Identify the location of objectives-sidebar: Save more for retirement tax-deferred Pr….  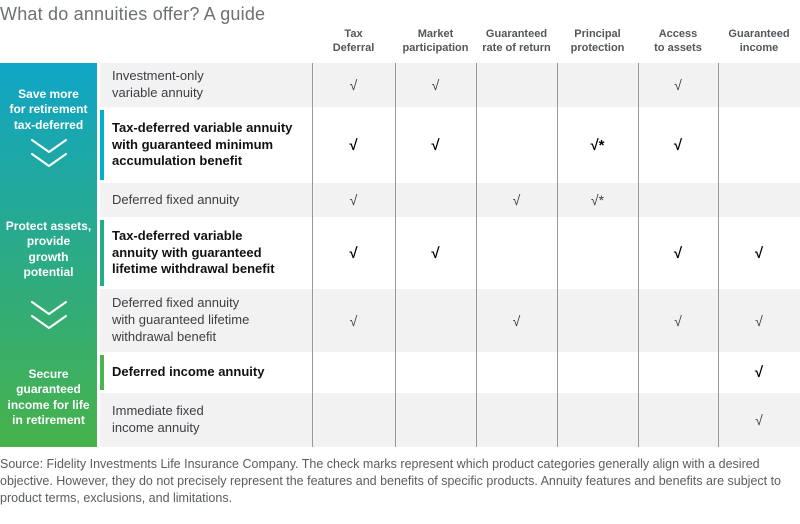
(48, 255).